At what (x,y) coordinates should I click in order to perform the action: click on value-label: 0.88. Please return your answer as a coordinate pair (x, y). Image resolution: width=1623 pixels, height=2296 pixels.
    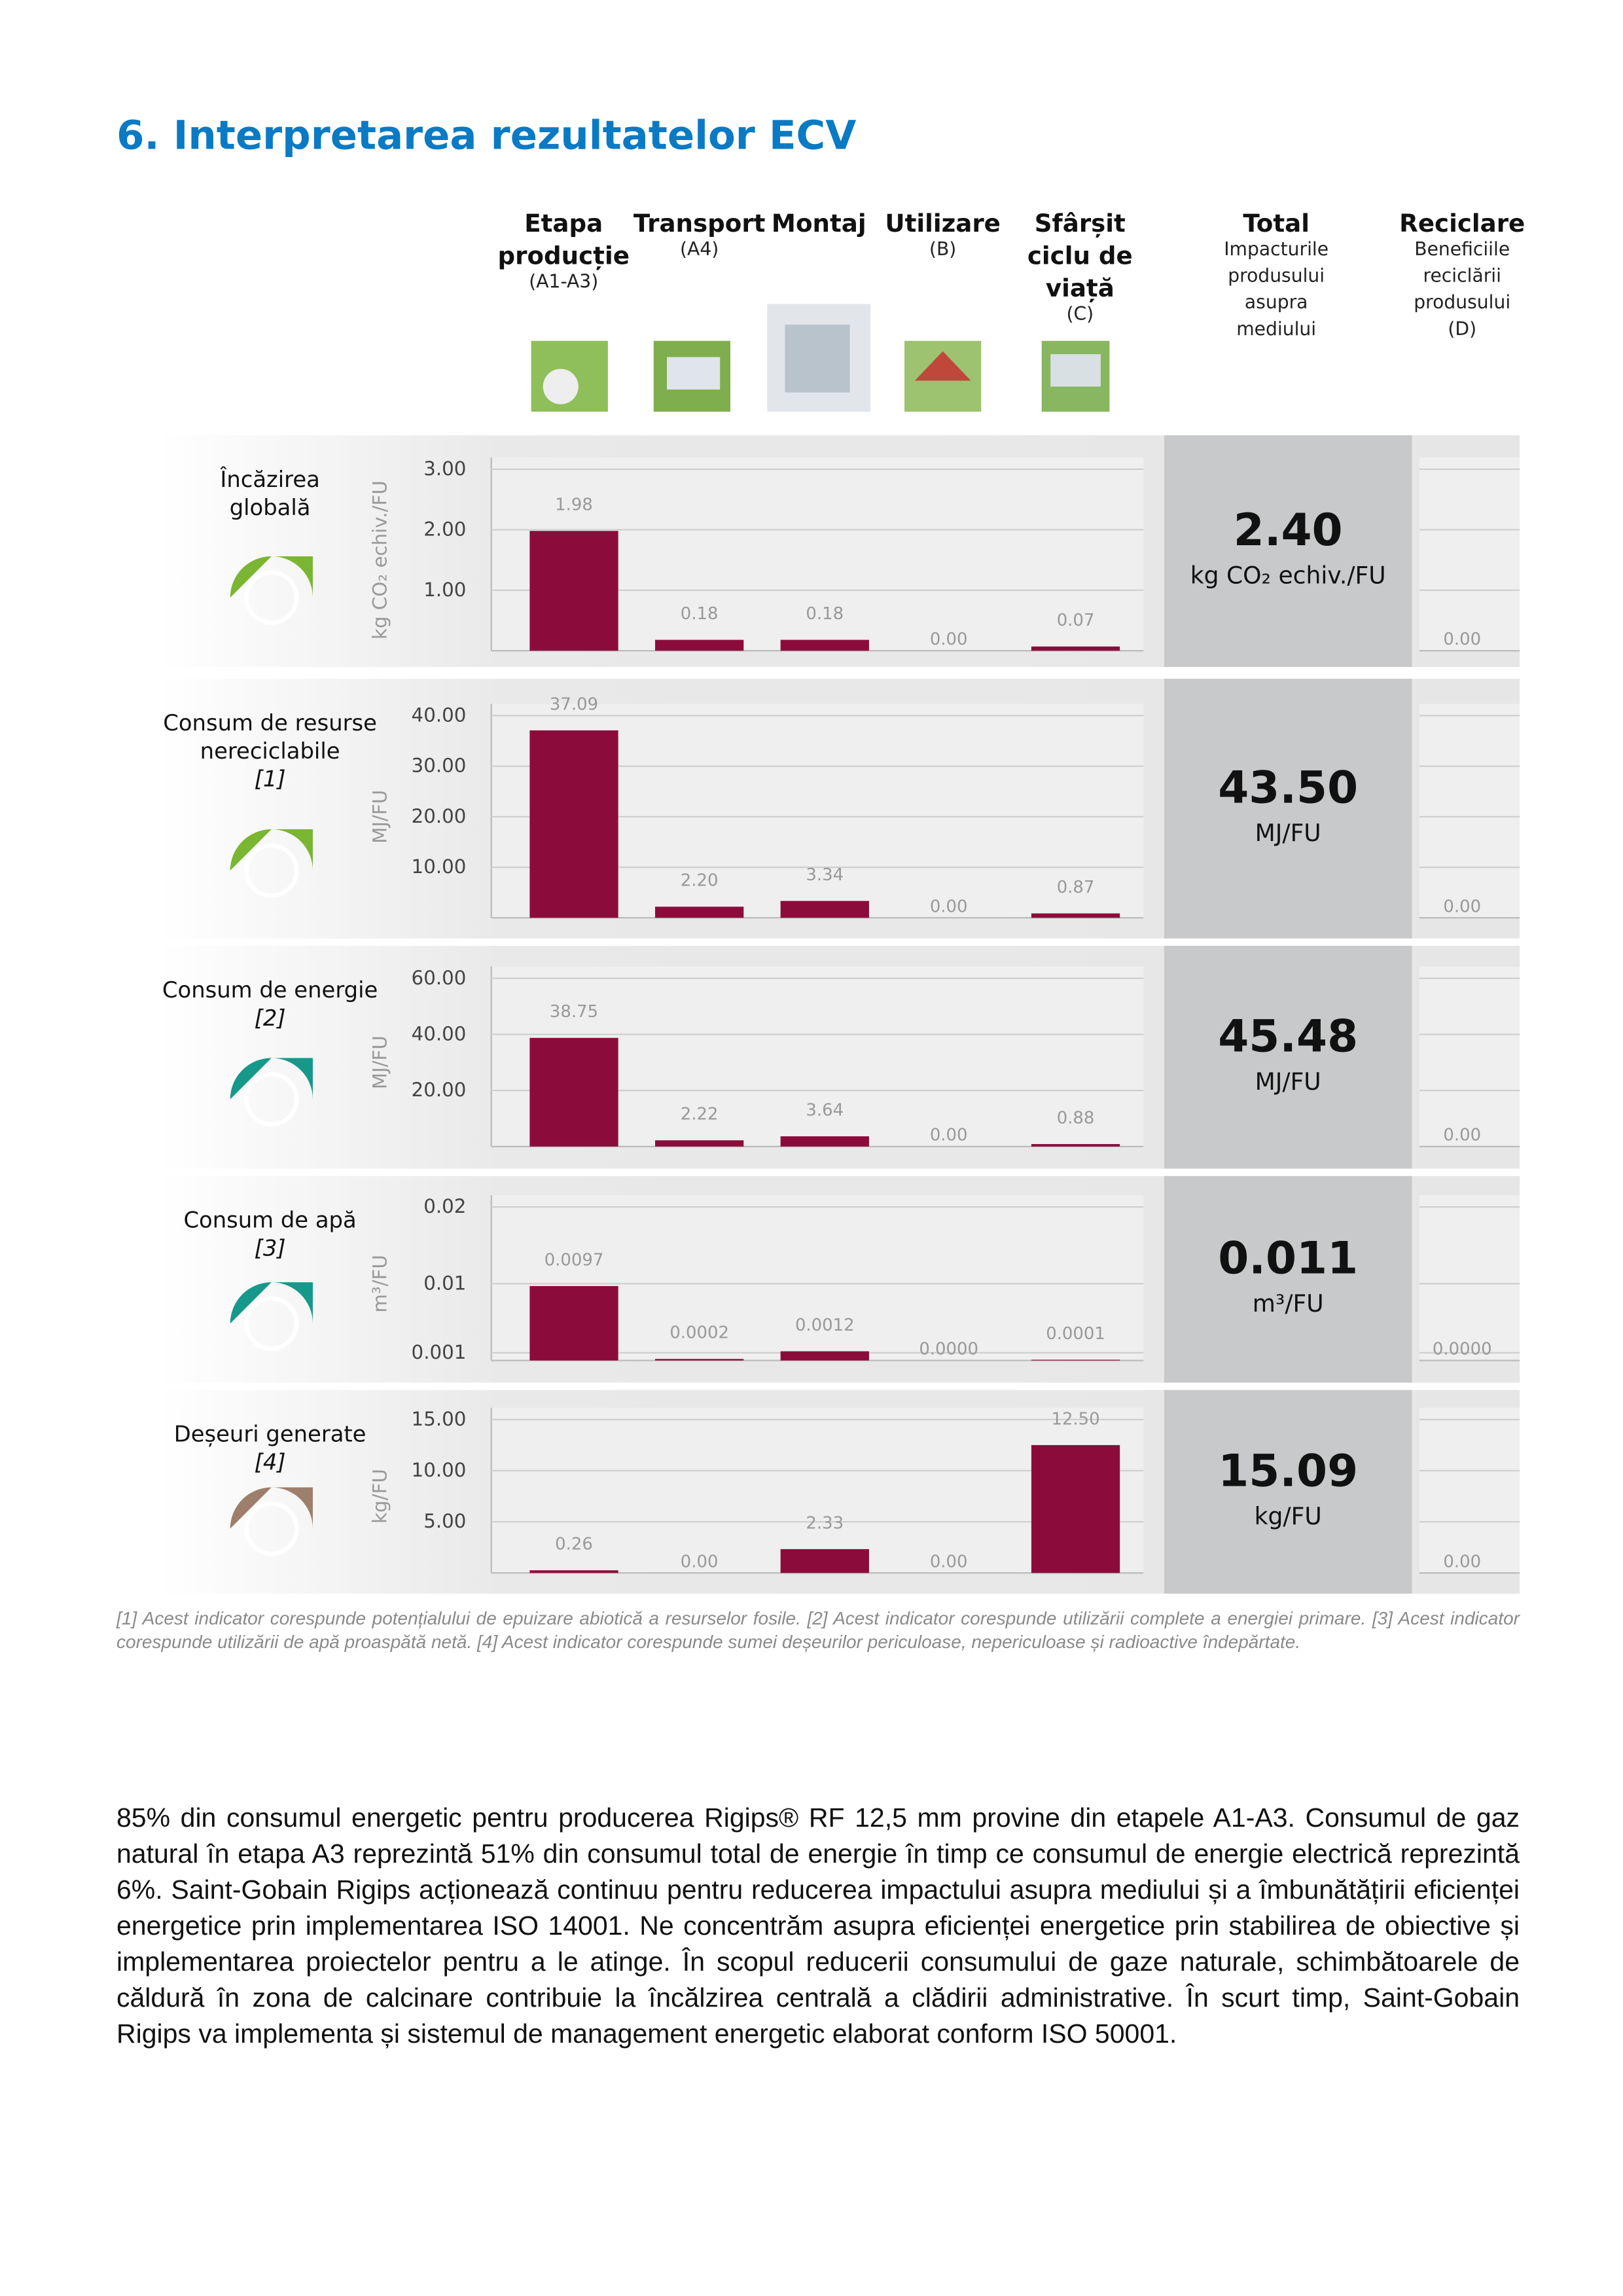
    Looking at the image, I should click on (1076, 1118).